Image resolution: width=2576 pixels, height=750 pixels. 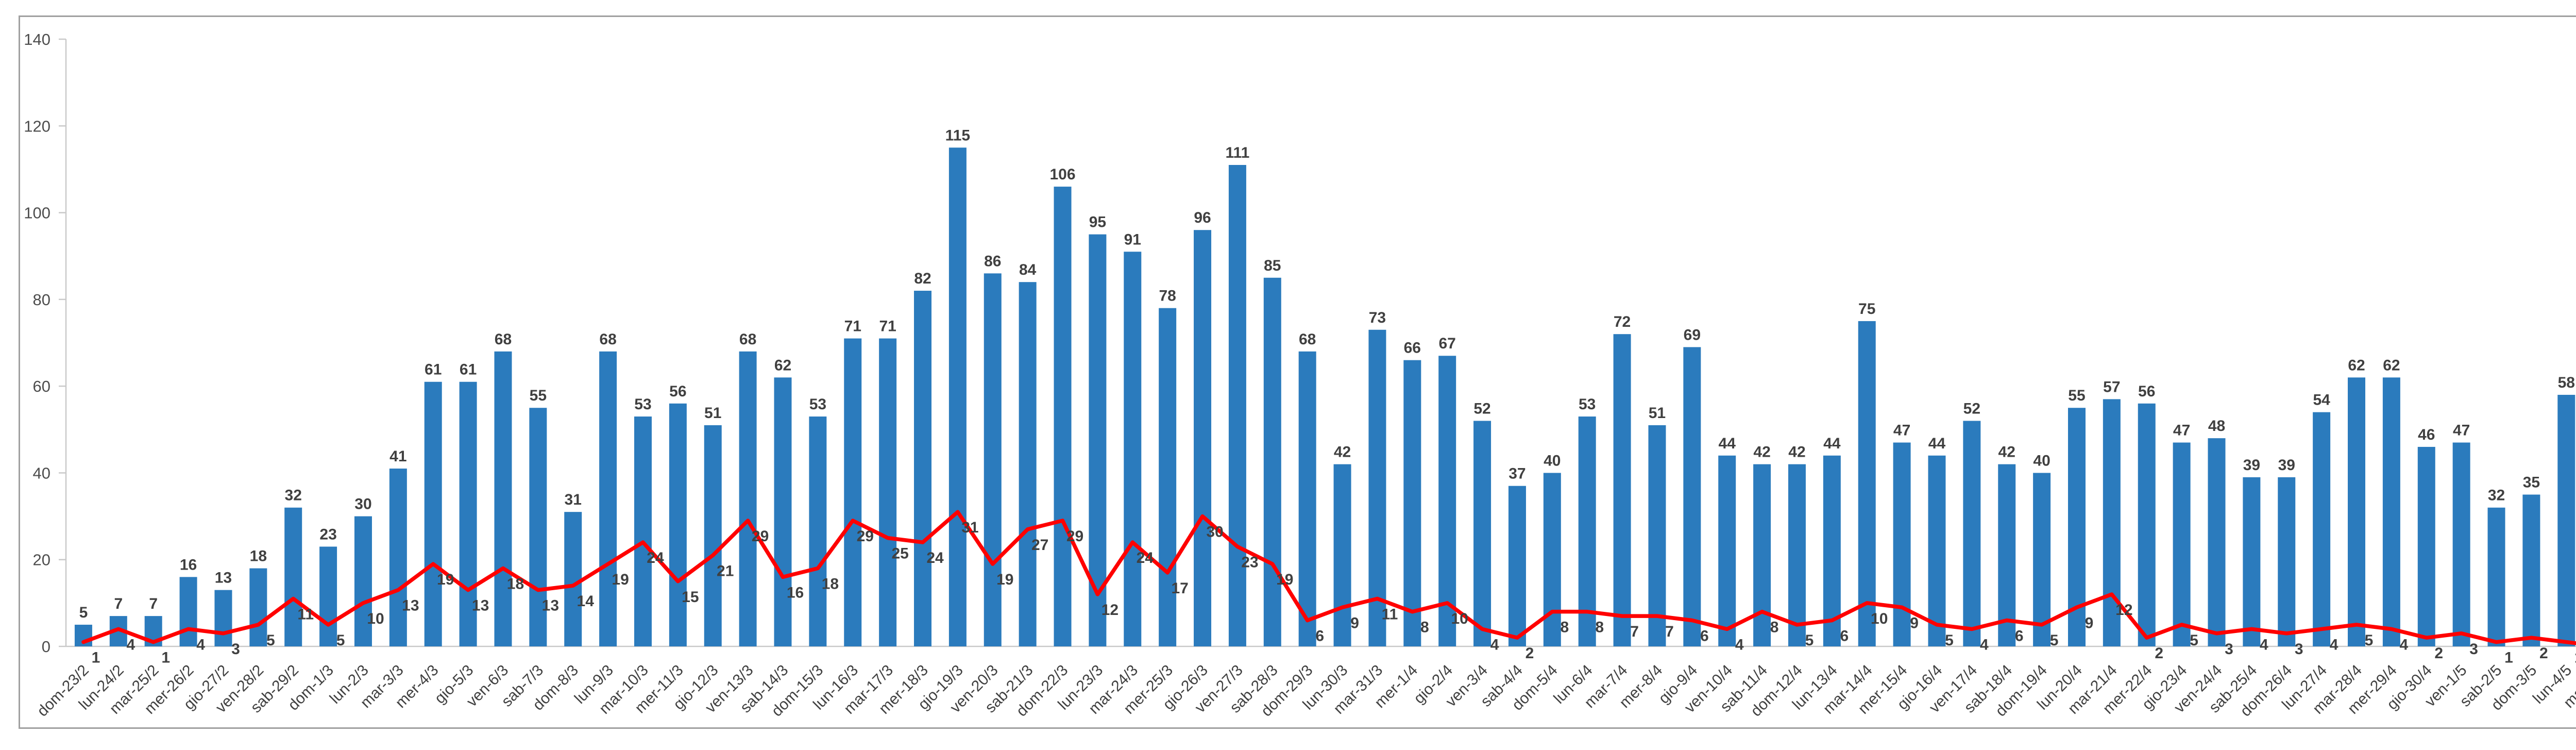 What do you see at coordinates (747, 339) in the screenshot?
I see `bar-value-label: 68` at bounding box center [747, 339].